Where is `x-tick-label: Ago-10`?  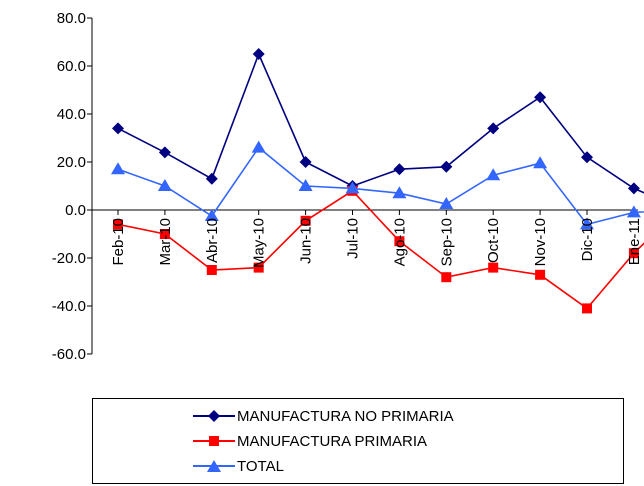 x-tick-label: Ago-10 is located at coordinates (399, 242).